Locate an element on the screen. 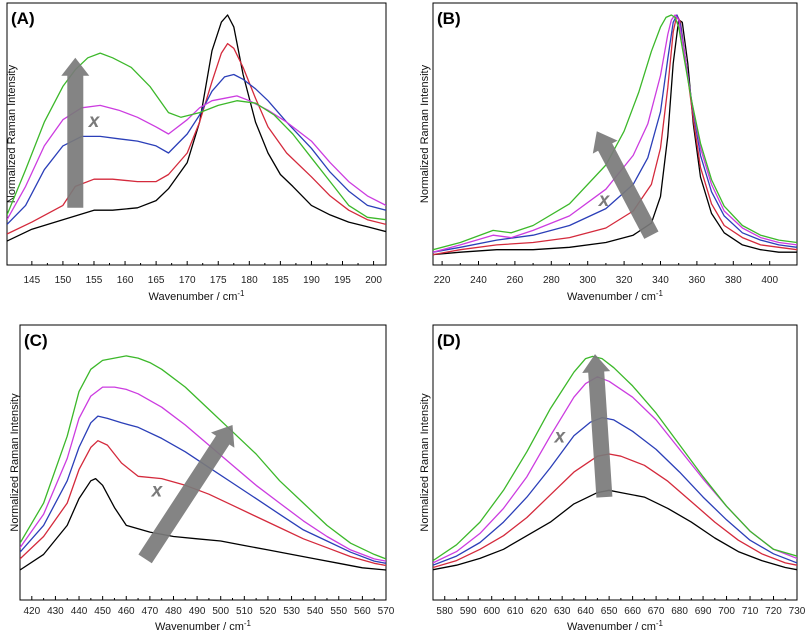 This screenshot has height=634, width=810. x-tick-label: 155 is located at coordinates (94, 280).